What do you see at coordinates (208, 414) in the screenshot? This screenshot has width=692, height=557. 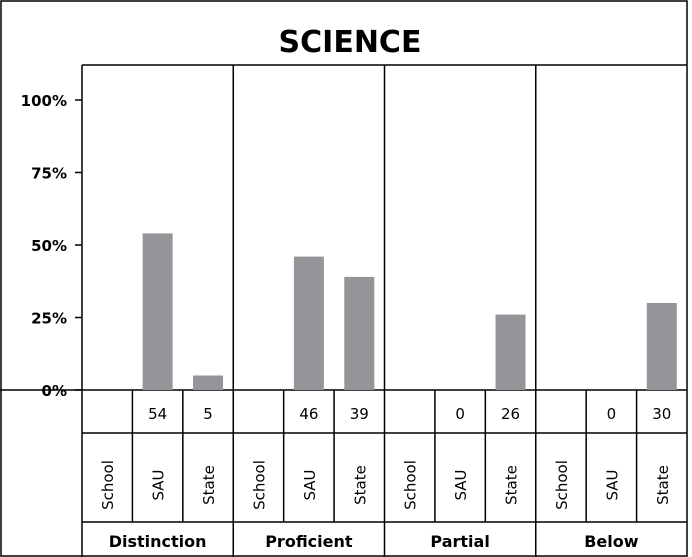 I see `data-label: 5` at bounding box center [208, 414].